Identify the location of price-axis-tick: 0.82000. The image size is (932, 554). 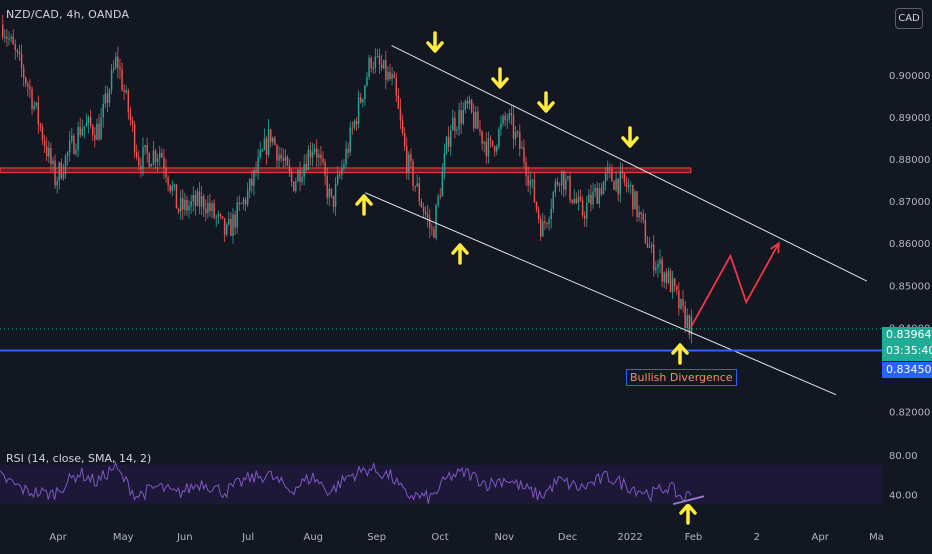
(909, 412).